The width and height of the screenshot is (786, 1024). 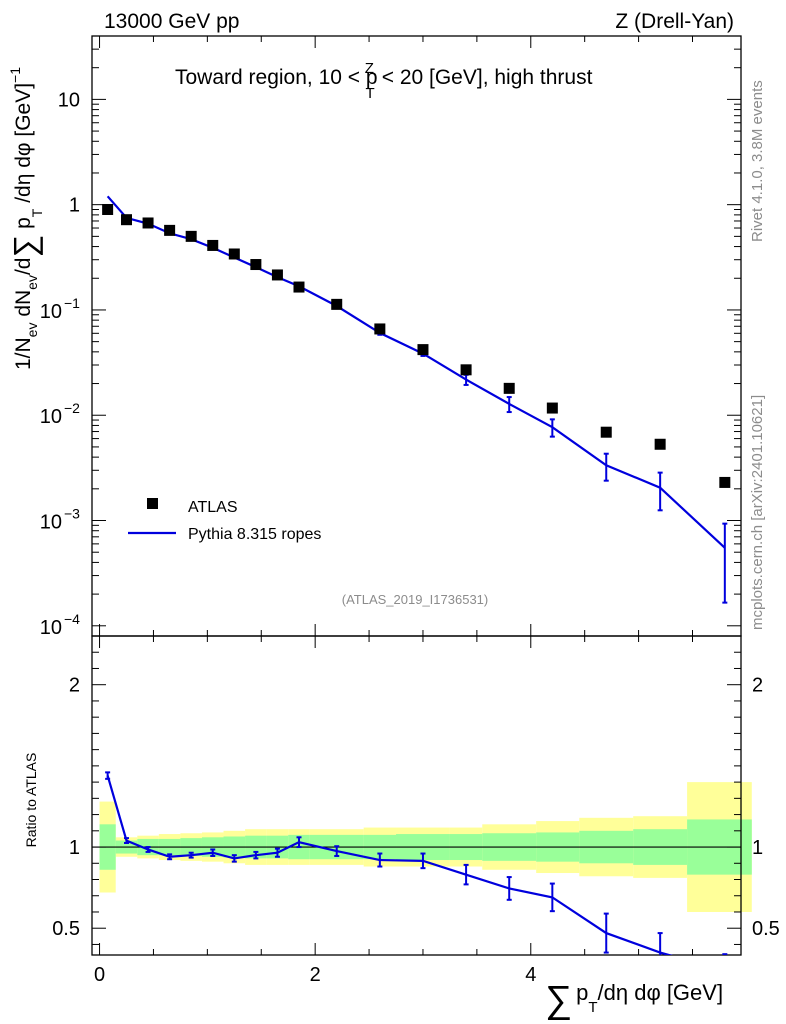 What do you see at coordinates (484, 77) in the screenshot?
I see `plot-title-rest: < 20 [GeV], high thrust` at bounding box center [484, 77].